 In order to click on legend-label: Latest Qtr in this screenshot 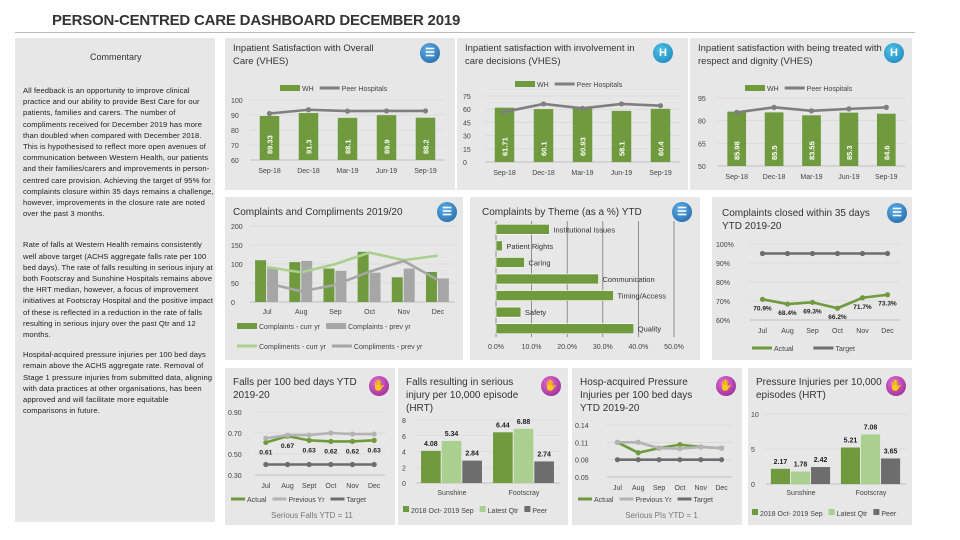, I will do `click(852, 514)`.